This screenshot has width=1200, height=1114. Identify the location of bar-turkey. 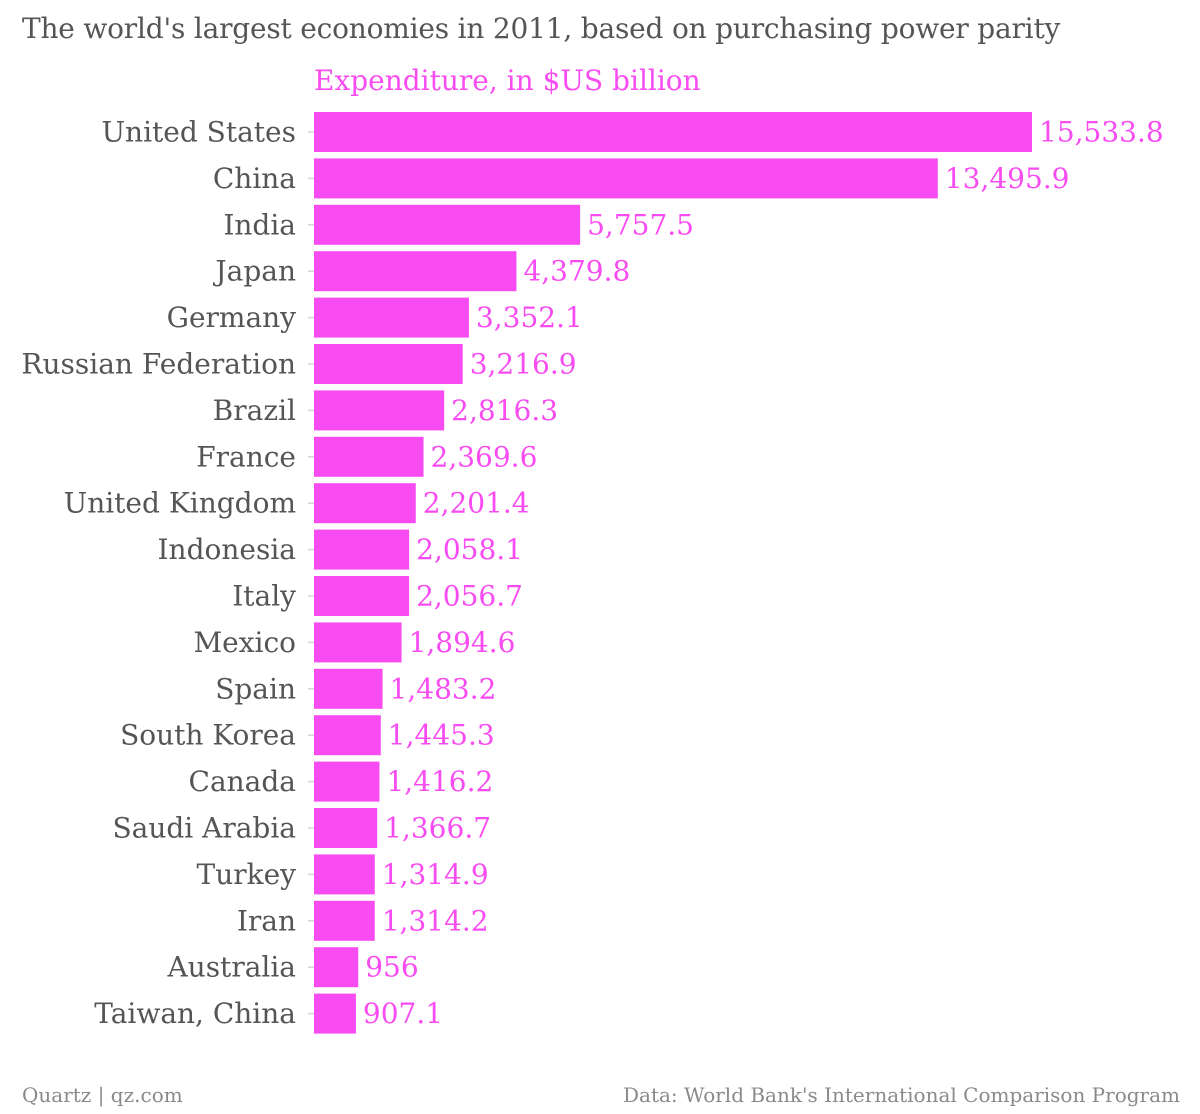
(344, 874).